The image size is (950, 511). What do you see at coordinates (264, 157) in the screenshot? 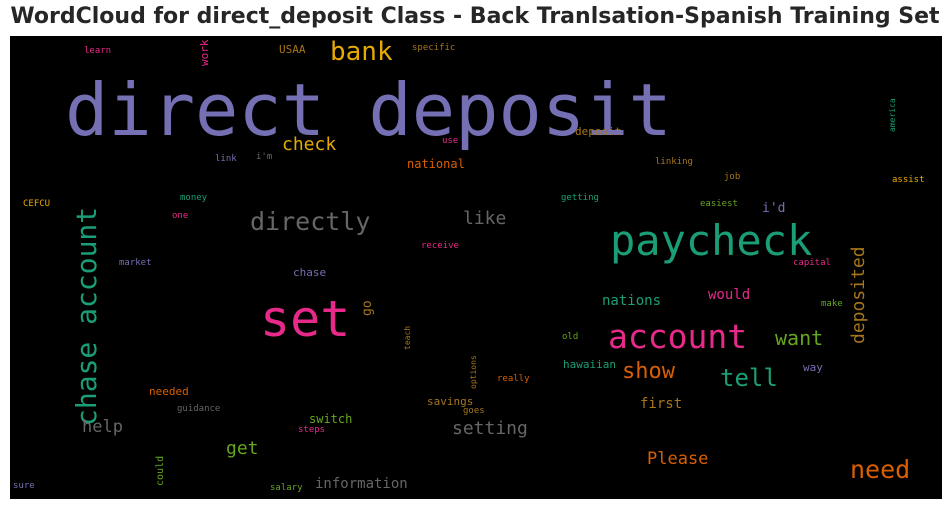
I see `word-i-m: i'm` at bounding box center [264, 157].